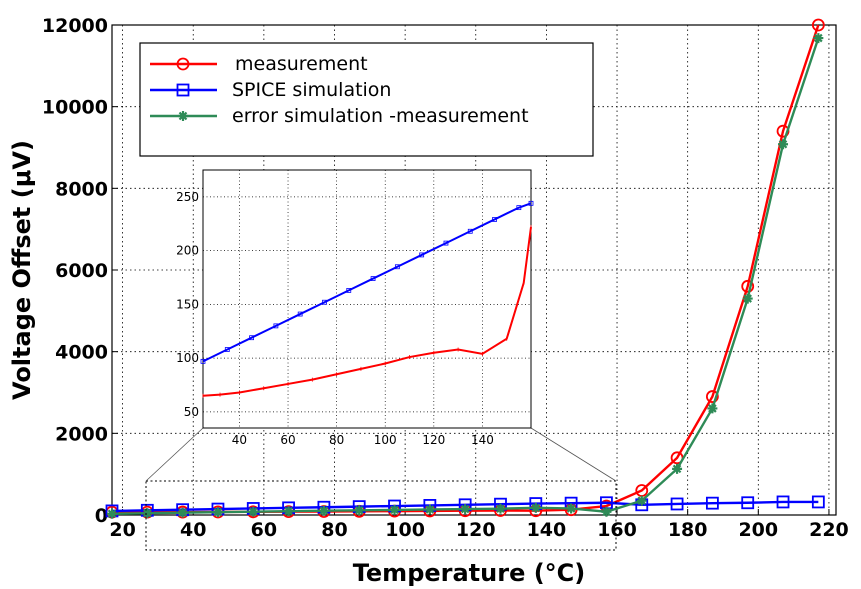  Describe the element at coordinates (758, 530) in the screenshot. I see `x-tick-label: 200` at that location.